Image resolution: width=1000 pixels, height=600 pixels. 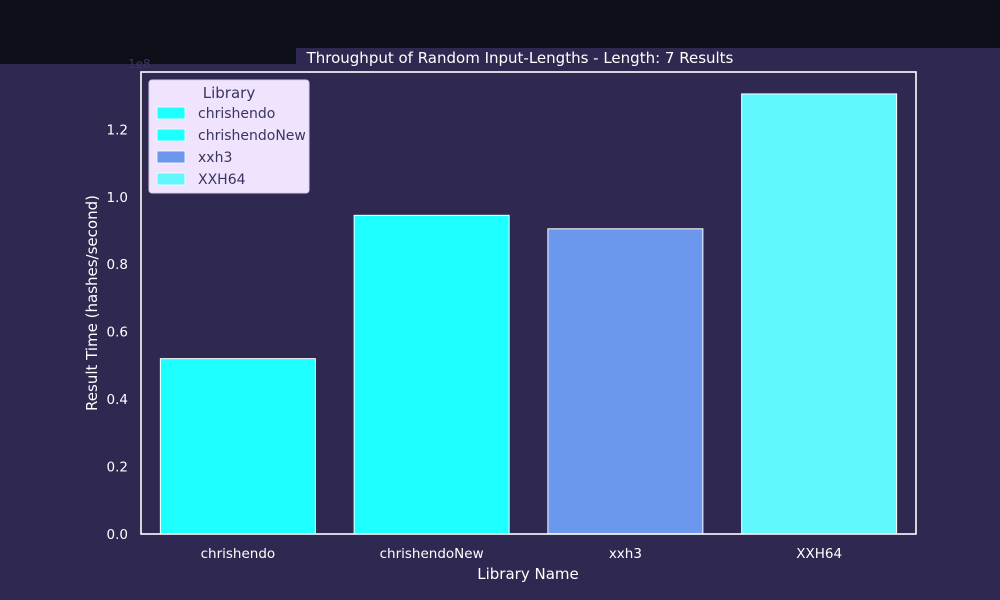 I want to click on legend-title: Library, so click(x=229, y=93).